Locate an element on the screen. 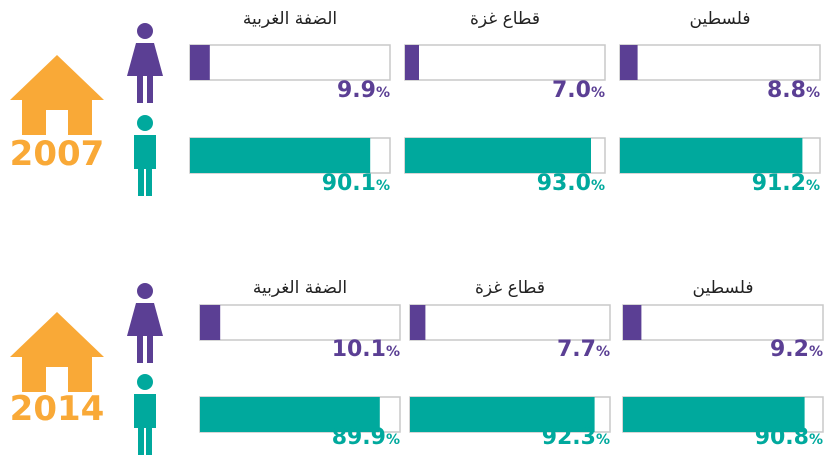 This screenshot has width=826, height=456. male-value: 92.3% is located at coordinates (576, 437).